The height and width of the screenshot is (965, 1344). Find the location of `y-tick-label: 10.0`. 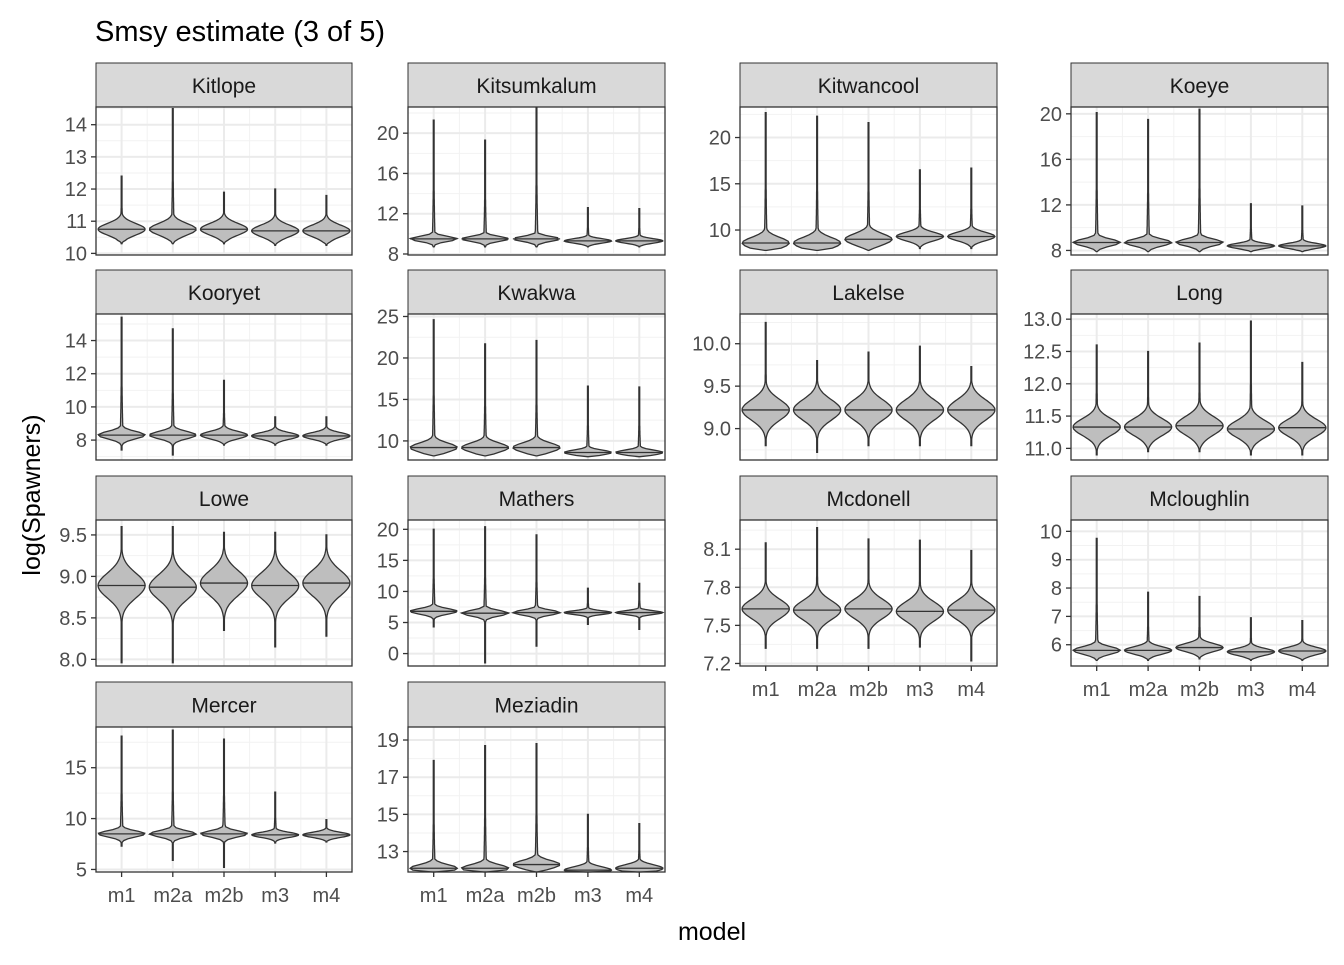

y-tick-label: 10.0 is located at coordinates (711, 345).